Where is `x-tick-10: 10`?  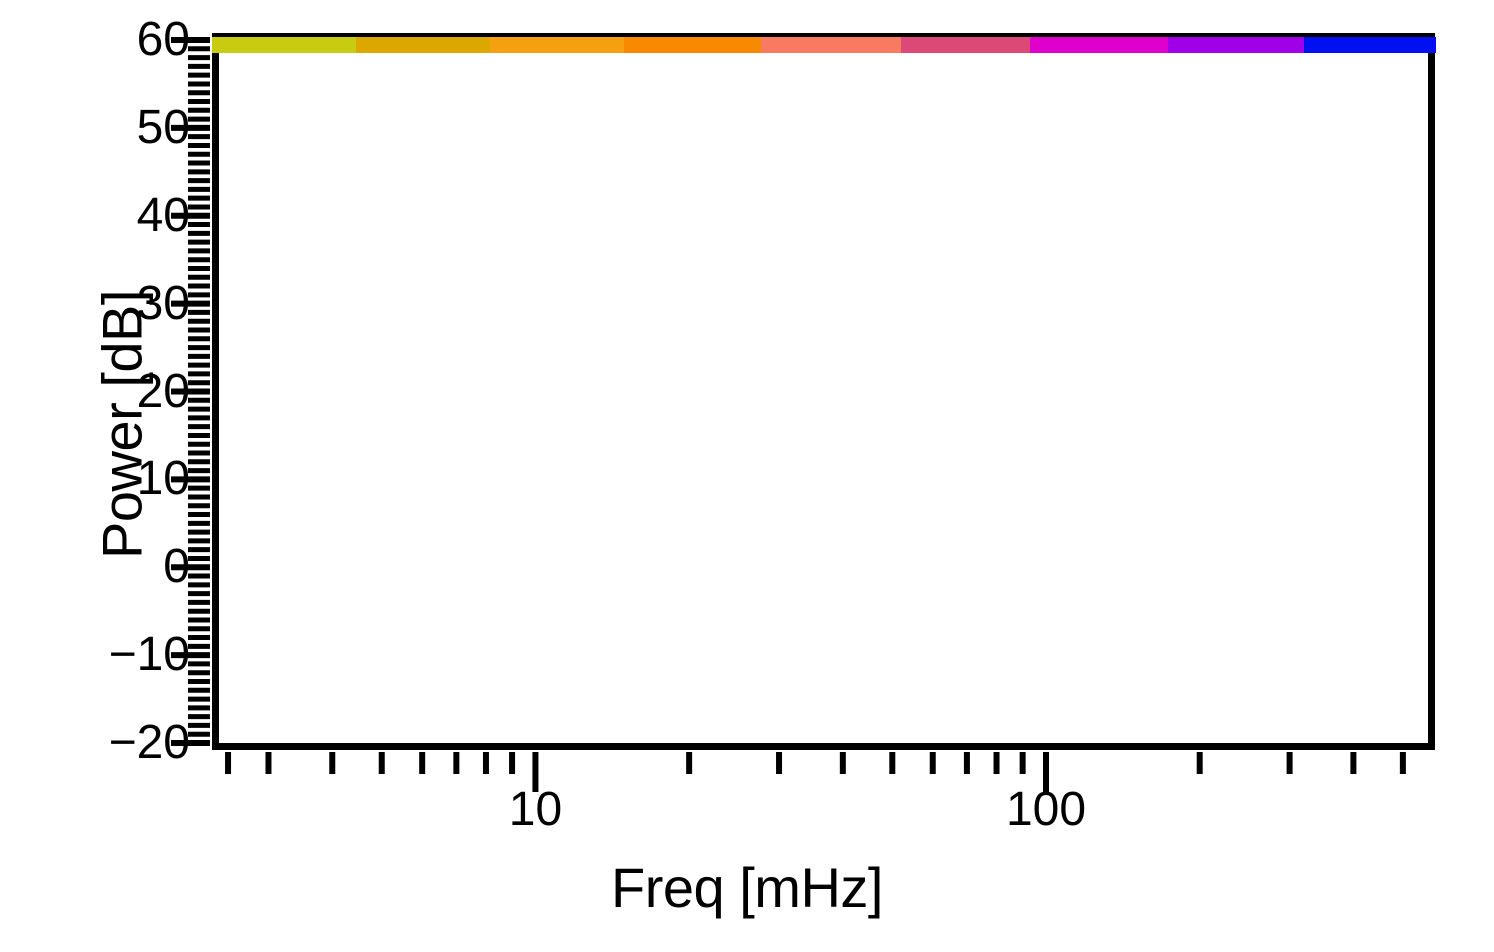 x-tick-10: 10 is located at coordinates (535, 809).